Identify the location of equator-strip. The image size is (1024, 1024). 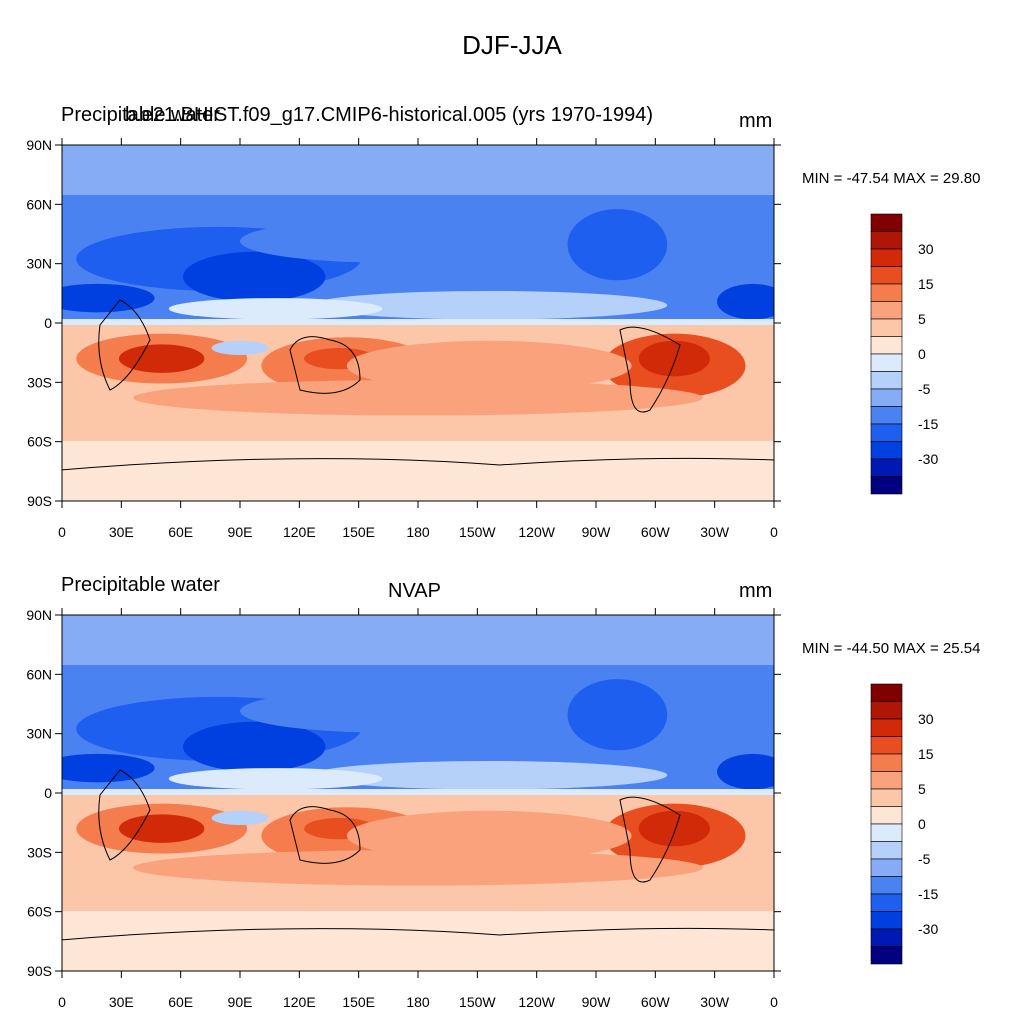
(418, 792).